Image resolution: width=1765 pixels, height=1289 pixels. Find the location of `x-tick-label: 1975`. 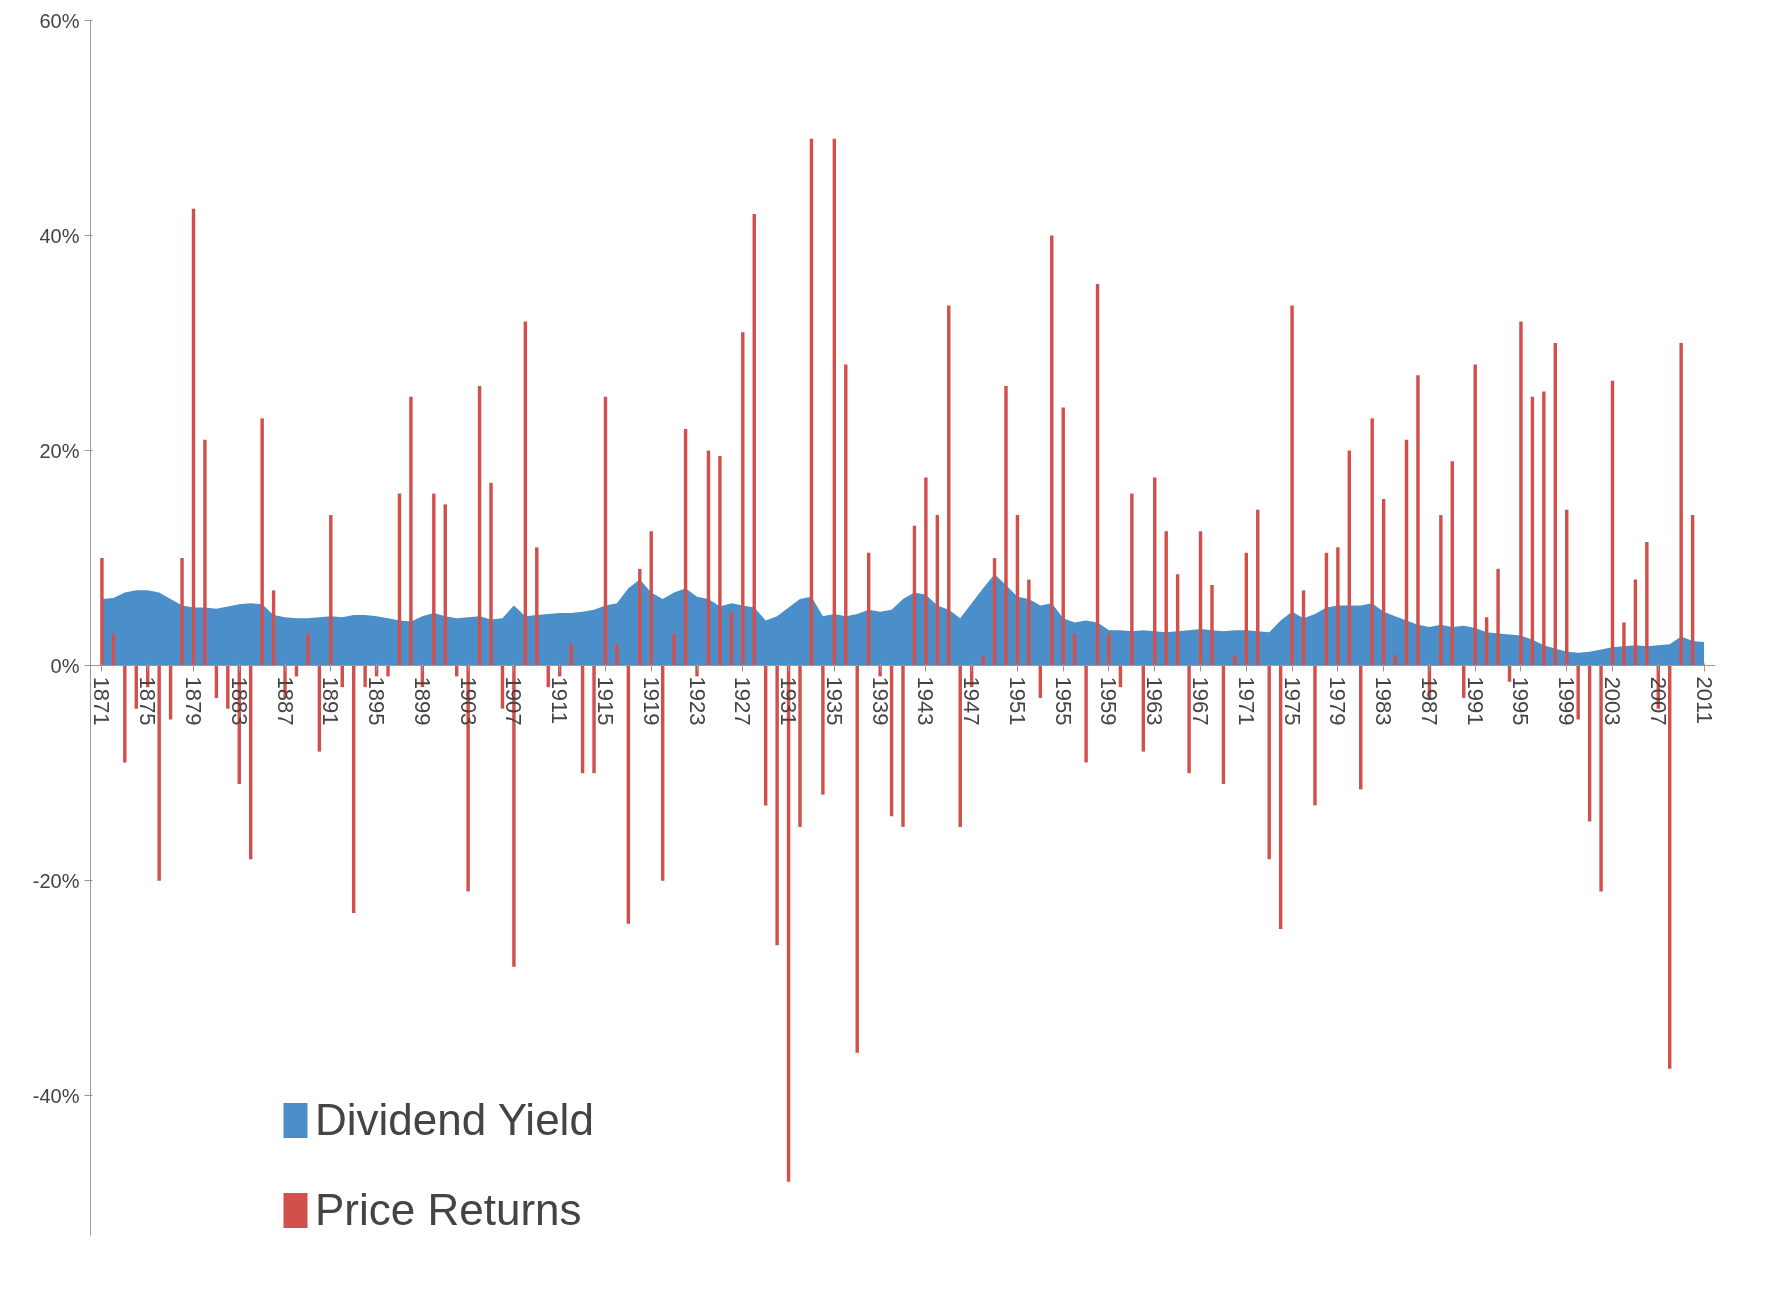

x-tick-label: 1975 is located at coordinates (1292, 701).